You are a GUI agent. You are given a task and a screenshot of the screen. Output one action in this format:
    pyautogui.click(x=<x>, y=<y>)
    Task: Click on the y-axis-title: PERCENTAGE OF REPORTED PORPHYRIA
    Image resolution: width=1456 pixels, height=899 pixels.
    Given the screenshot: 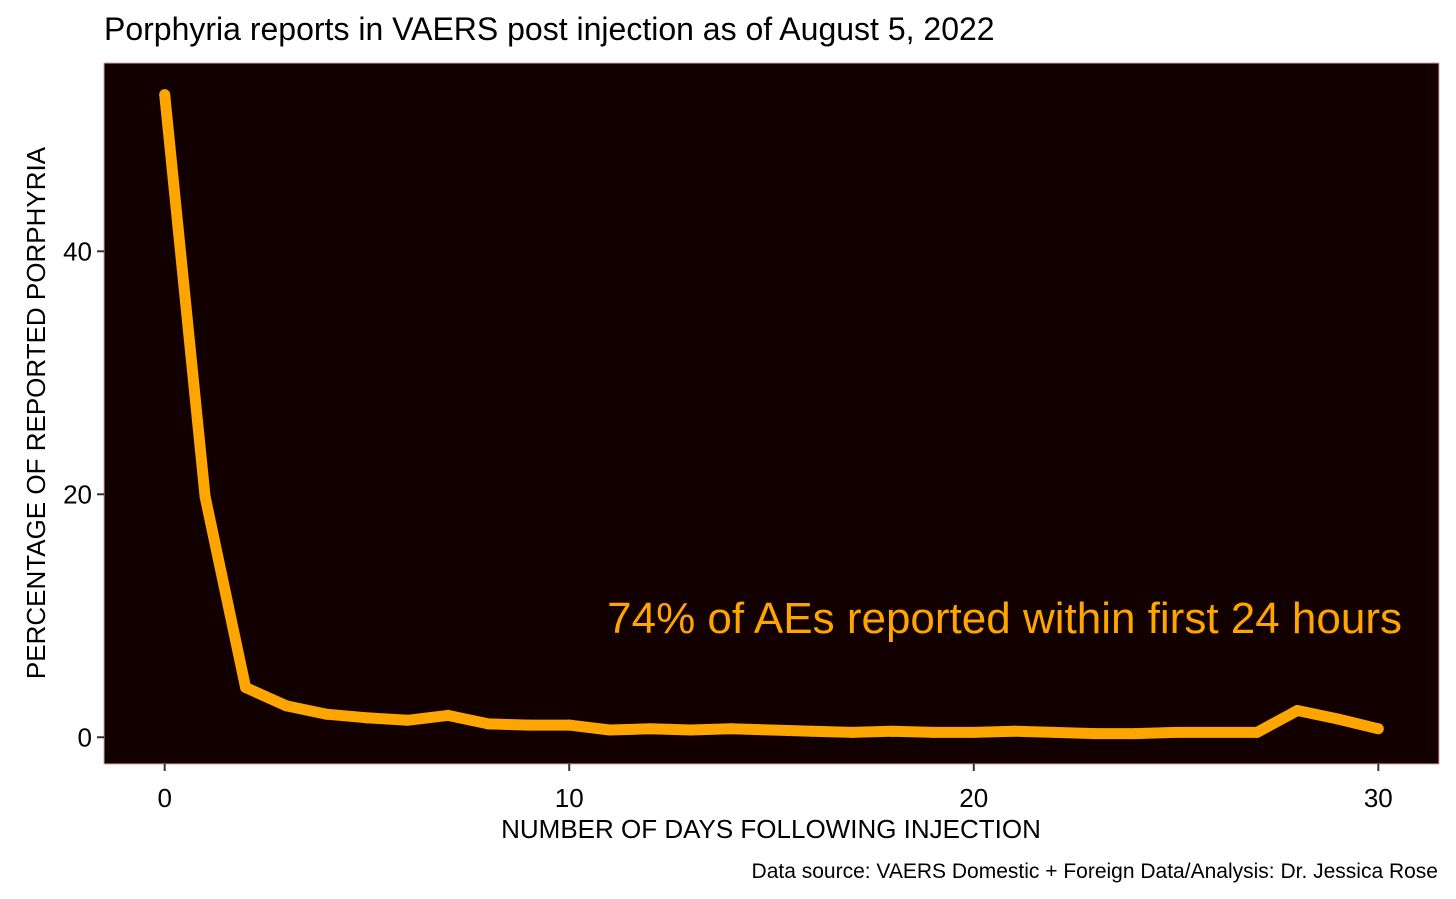 What is the action you would take?
    pyautogui.click(x=36, y=412)
    